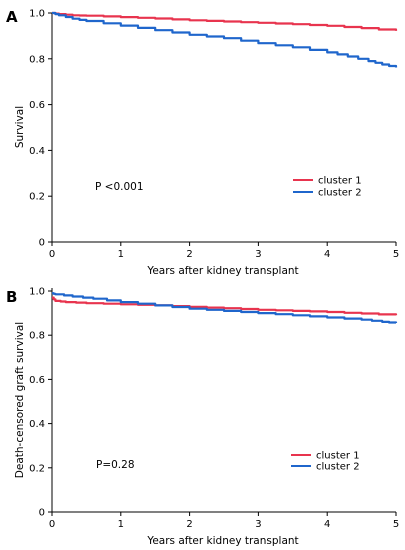  Describe the element at coordinates (258, 254) in the screenshot. I see `panel-a-x-tick-label: 3` at that location.